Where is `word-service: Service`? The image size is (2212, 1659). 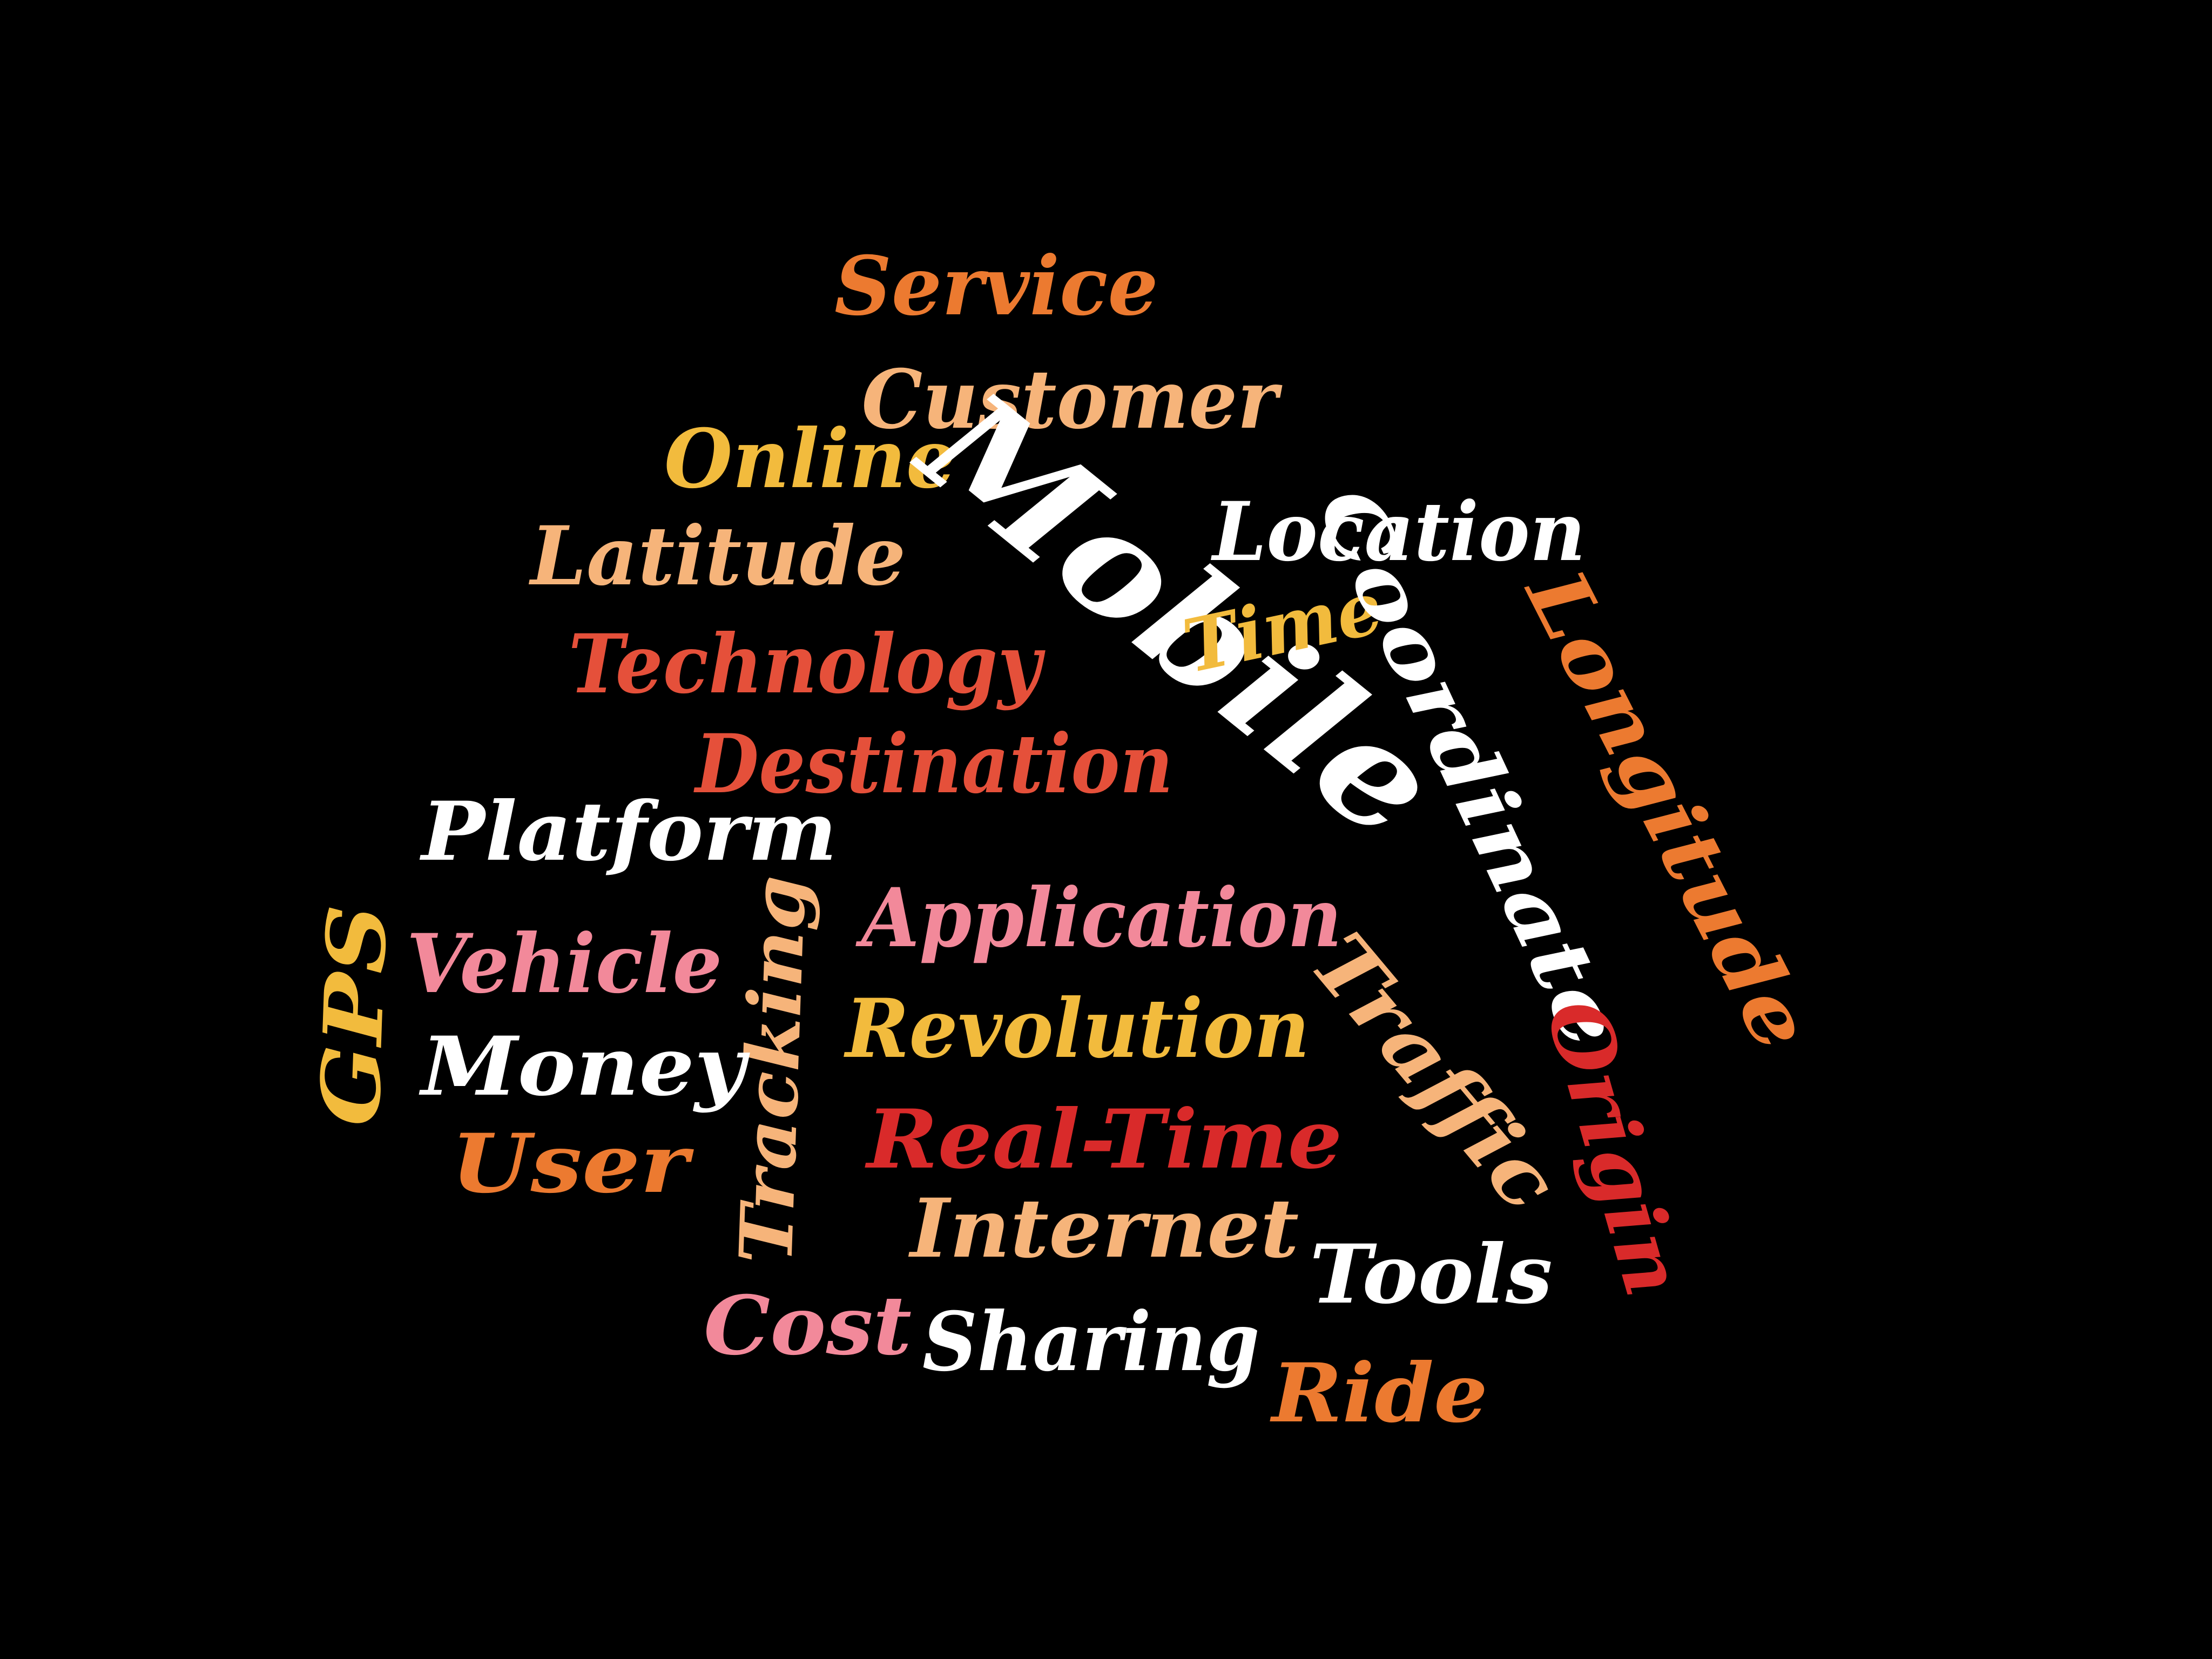 word-service: Service is located at coordinates (996, 286).